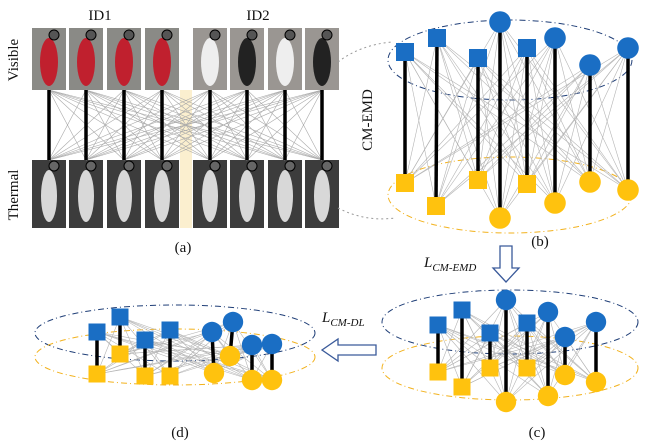 The width and height of the screenshot is (655, 448). I want to click on group-label: ID2, so click(257, 16).